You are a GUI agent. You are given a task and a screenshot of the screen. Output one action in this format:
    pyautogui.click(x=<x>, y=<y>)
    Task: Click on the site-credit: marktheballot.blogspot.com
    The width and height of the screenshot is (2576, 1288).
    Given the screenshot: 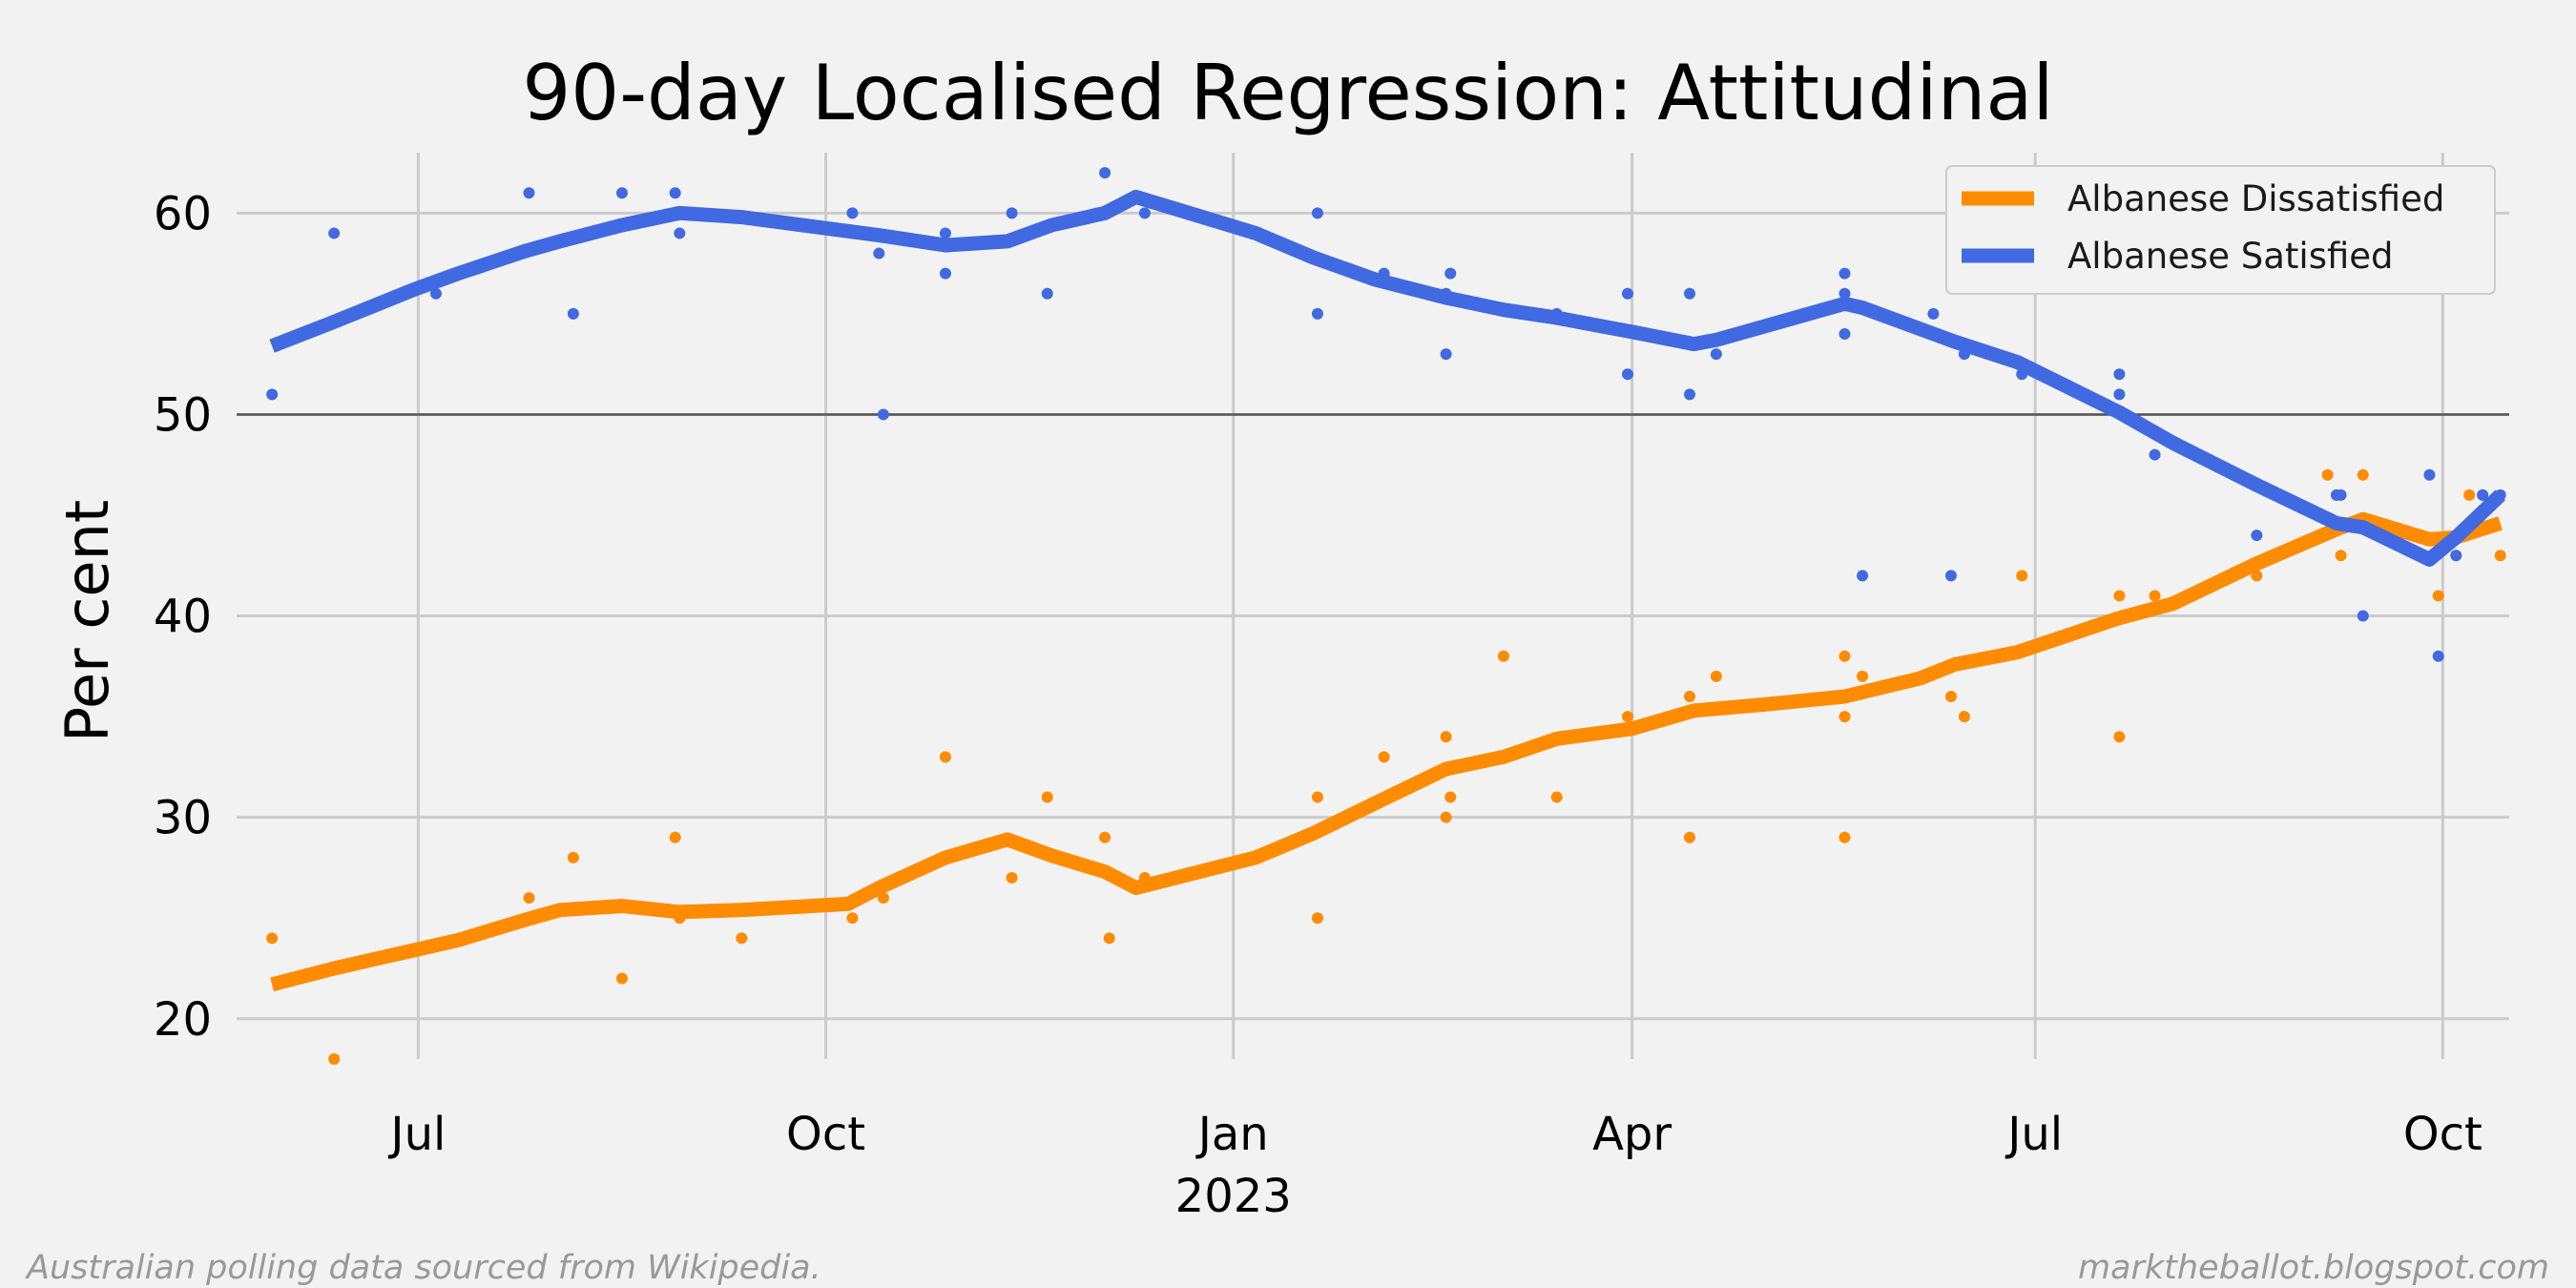 What is the action you would take?
    pyautogui.click(x=2313, y=1268)
    